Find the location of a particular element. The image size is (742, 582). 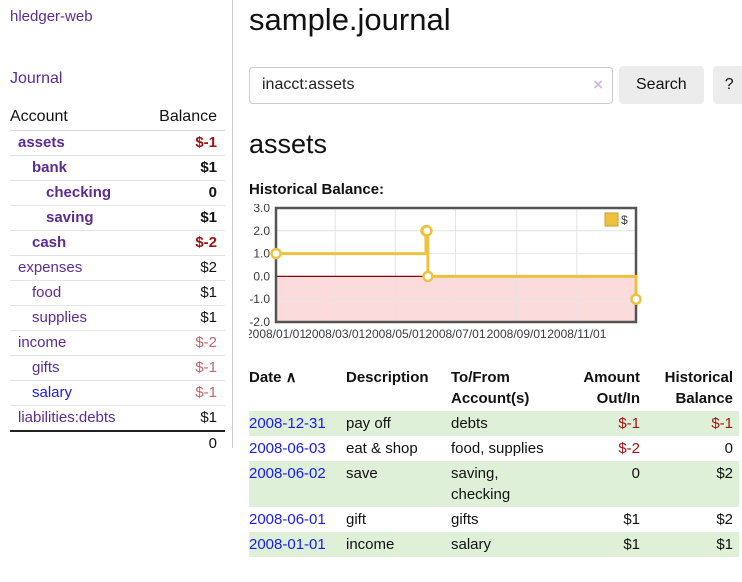

x-tick-label: 2008/01/01 is located at coordinates (277, 334).